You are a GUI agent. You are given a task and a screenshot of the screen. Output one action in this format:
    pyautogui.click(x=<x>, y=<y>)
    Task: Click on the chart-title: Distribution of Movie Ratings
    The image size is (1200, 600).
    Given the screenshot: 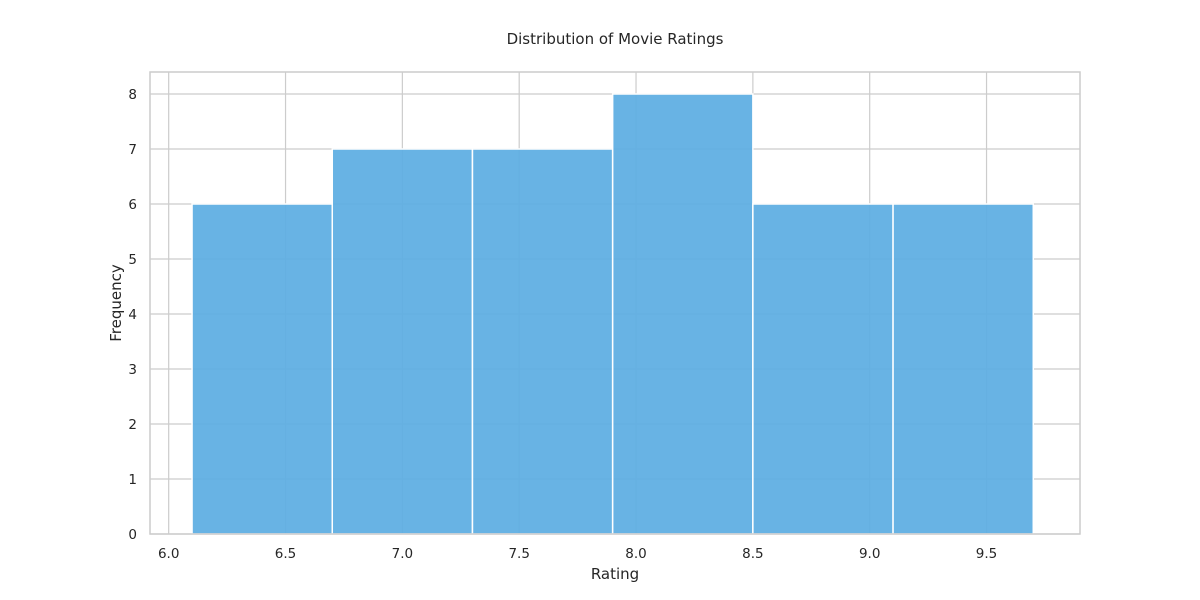 What is the action you would take?
    pyautogui.click(x=615, y=39)
    